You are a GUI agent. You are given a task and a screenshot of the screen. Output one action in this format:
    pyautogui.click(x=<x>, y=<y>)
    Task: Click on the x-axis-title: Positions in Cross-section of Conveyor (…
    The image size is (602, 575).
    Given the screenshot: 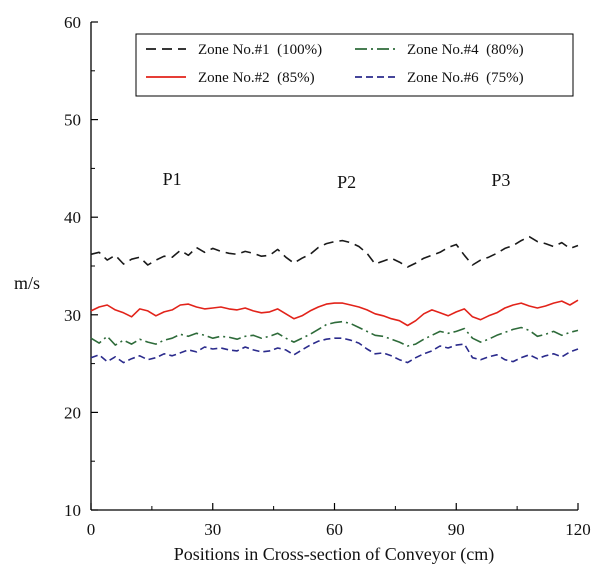 What is the action you would take?
    pyautogui.click(x=334, y=554)
    